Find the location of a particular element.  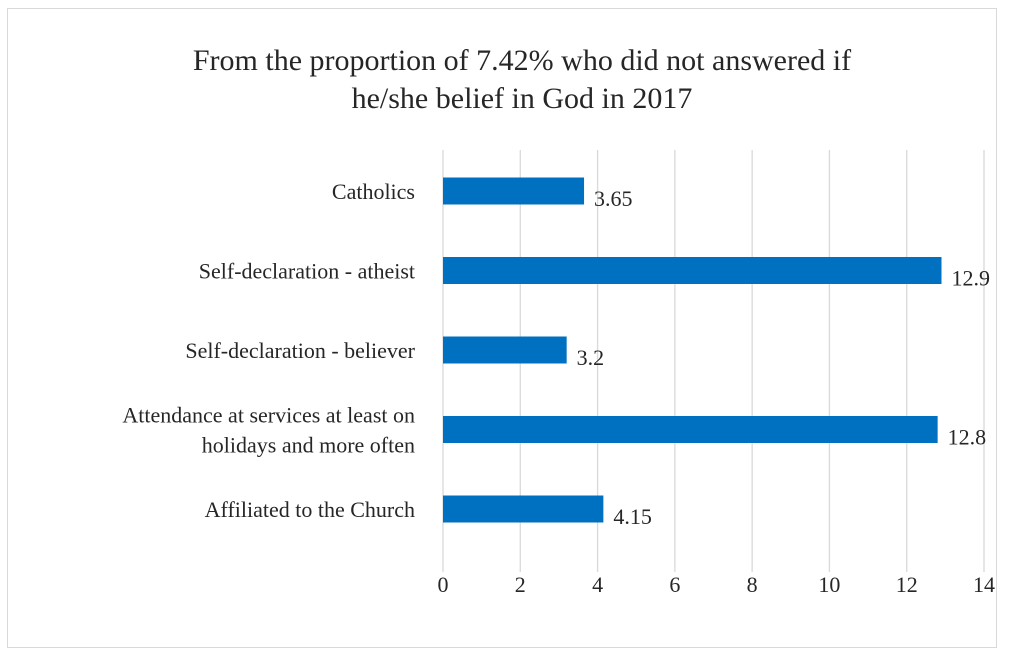

x-tick-label: 2 is located at coordinates (520, 584).